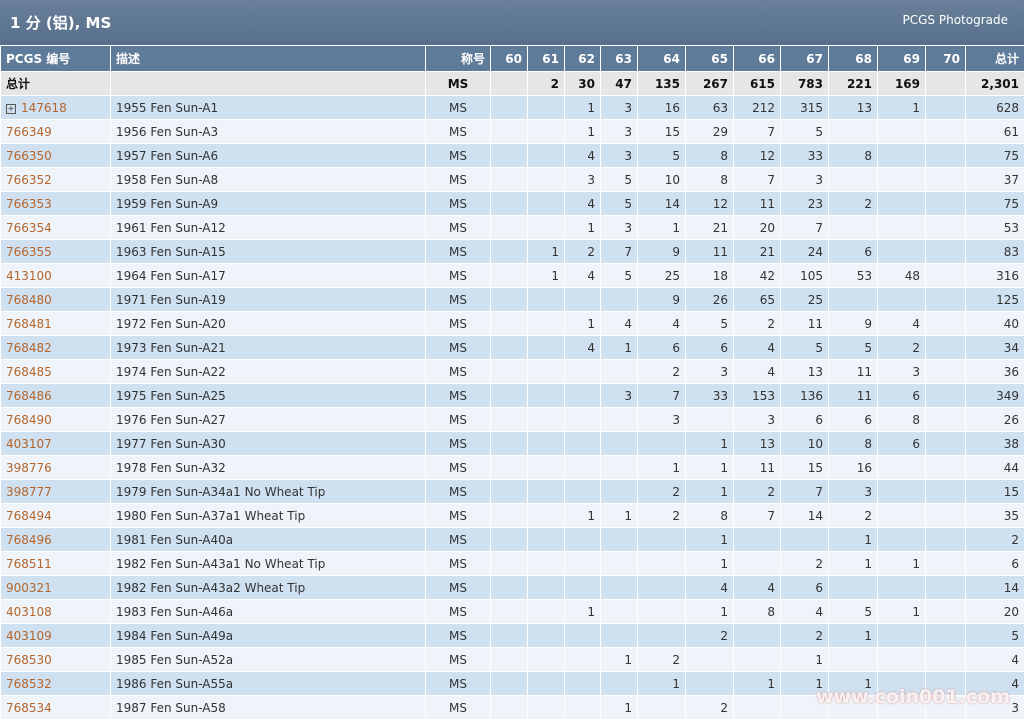 This screenshot has width=1024, height=725. Describe the element at coordinates (55, 347) in the screenshot. I see `row-code: 768482` at that location.